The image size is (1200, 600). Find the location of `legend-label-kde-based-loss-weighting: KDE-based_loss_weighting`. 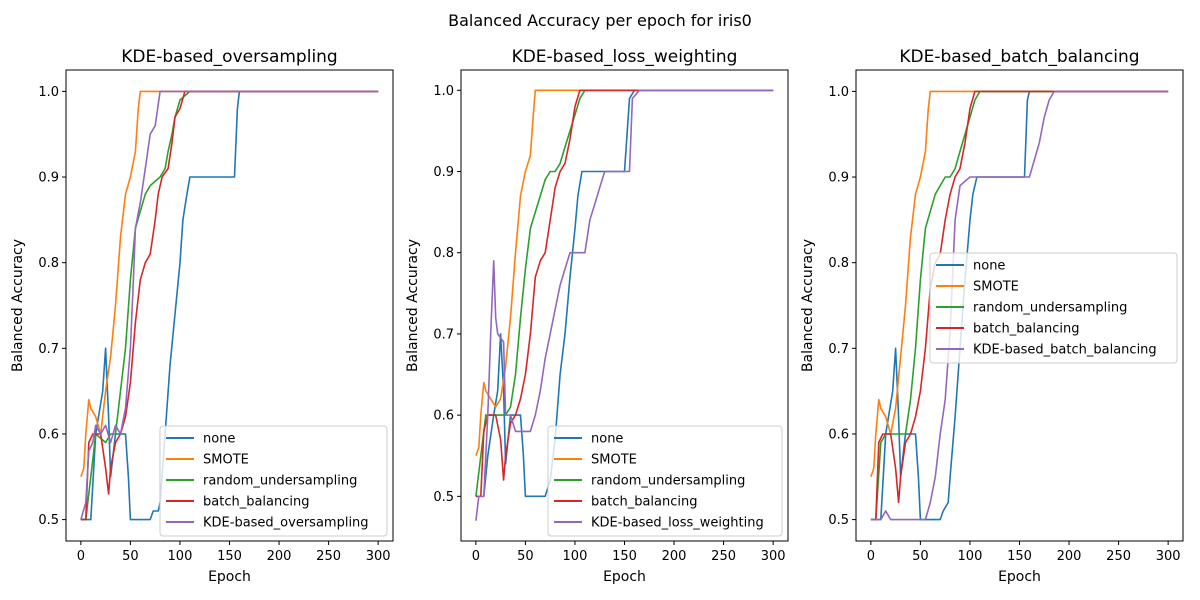

legend-label-kde-based-loss-weighting: KDE-based_loss_weighting is located at coordinates (677, 523).